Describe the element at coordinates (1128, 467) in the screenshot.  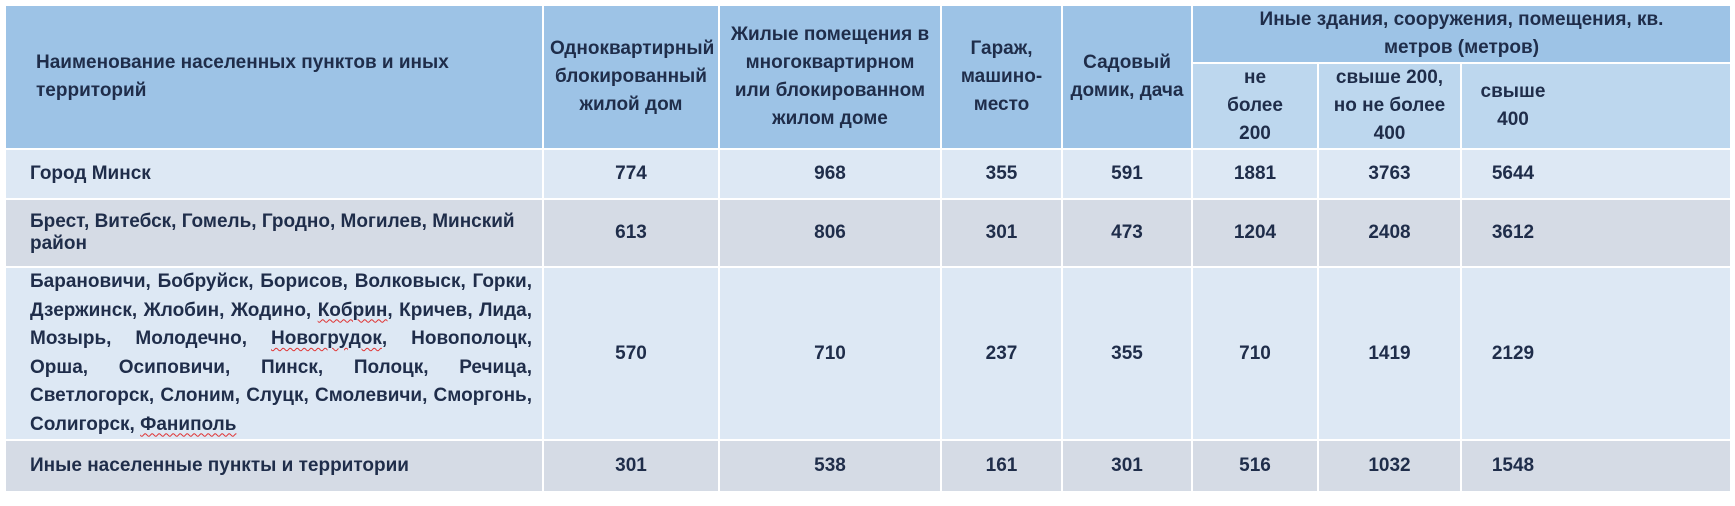
I see `cell-garden: 301` at that location.